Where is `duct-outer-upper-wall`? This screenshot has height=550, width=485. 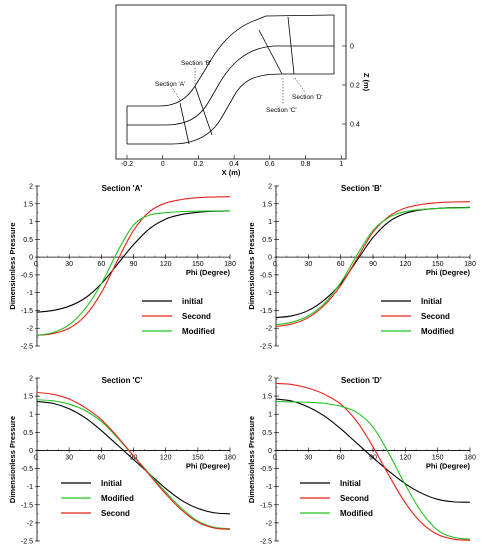 duct-outer-upper-wall is located at coordinates (231, 60).